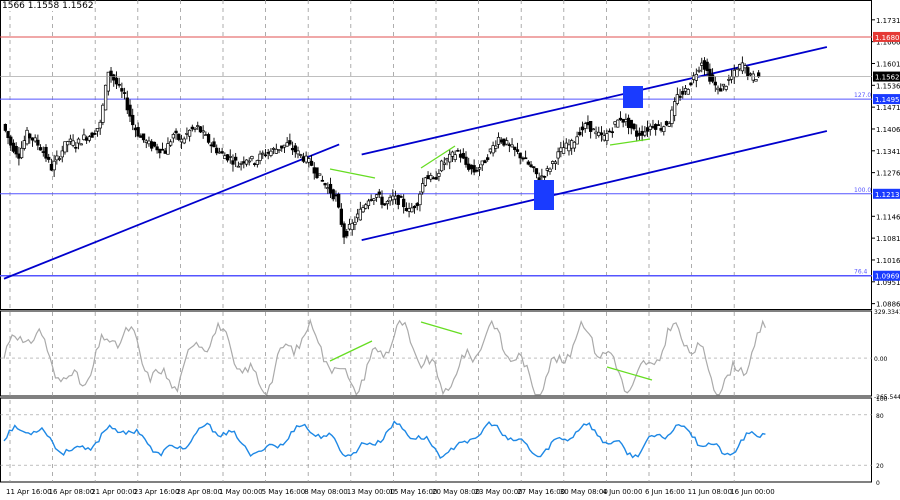 This screenshot has width=900, height=500. What do you see at coordinates (622, 492) in the screenshot?
I see `time-tick-label: 4 Jun 00:00` at bounding box center [622, 492].